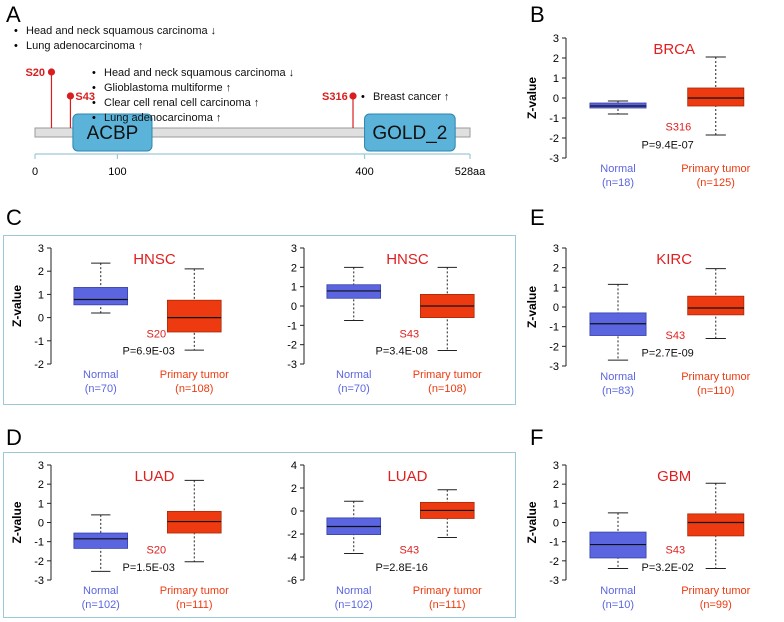 The width and height of the screenshot is (784, 622). Describe the element at coordinates (84, 46) in the screenshot. I see `top-list-item: Lung adenocarcinoma ↑` at that location.